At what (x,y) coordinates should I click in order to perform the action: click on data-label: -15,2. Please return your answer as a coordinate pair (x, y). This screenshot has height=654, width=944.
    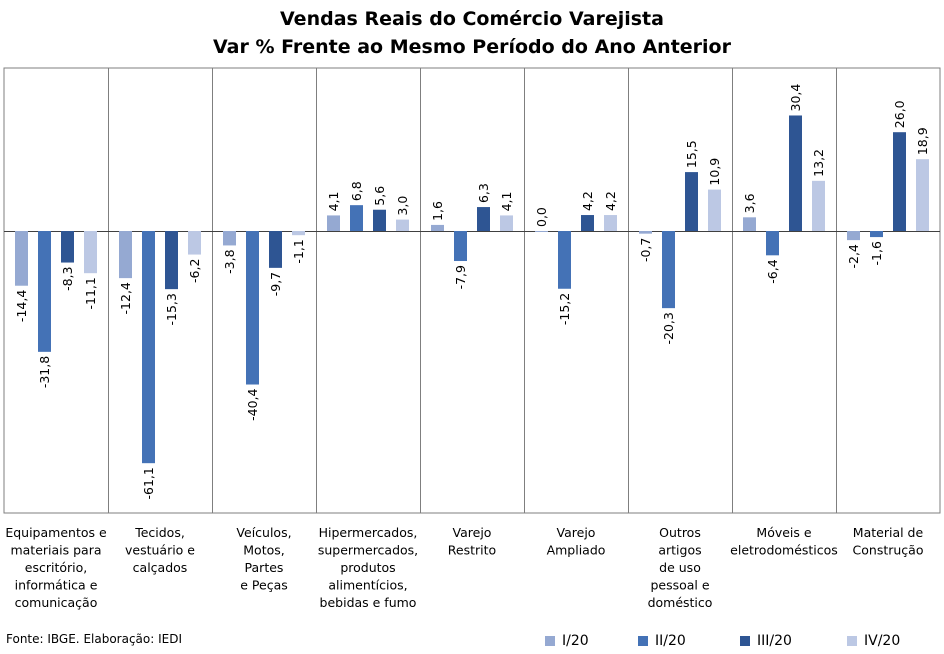
    Looking at the image, I should click on (564, 309).